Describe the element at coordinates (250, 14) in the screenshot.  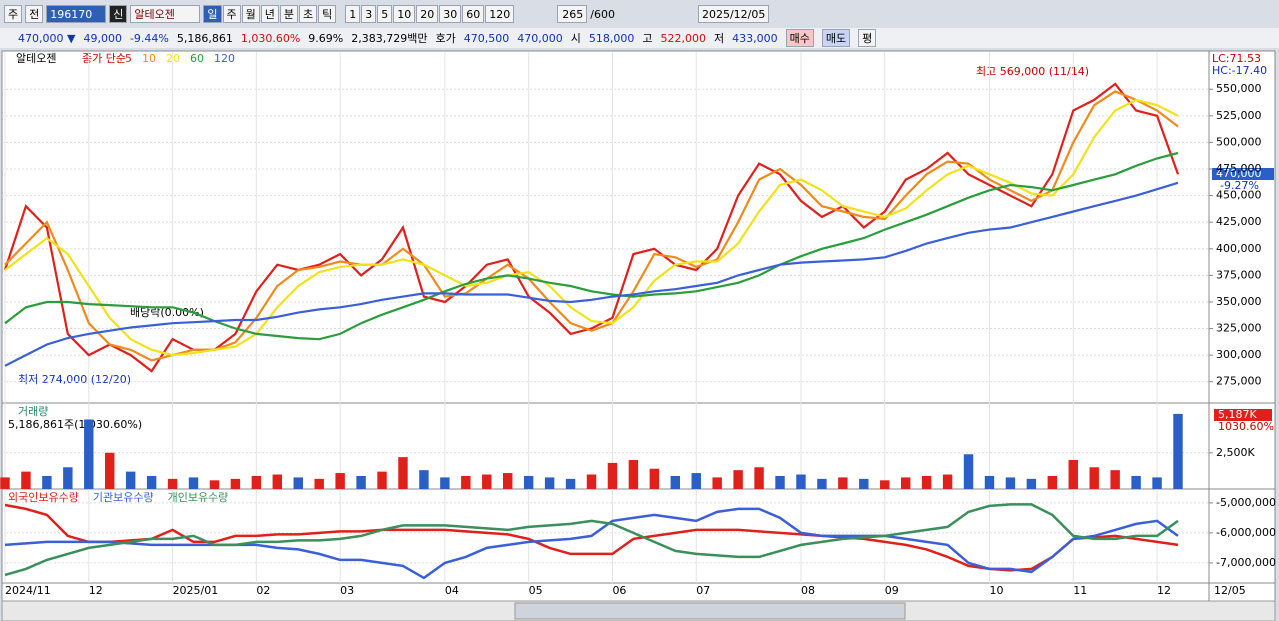
I see `period-button: 월` at that location.